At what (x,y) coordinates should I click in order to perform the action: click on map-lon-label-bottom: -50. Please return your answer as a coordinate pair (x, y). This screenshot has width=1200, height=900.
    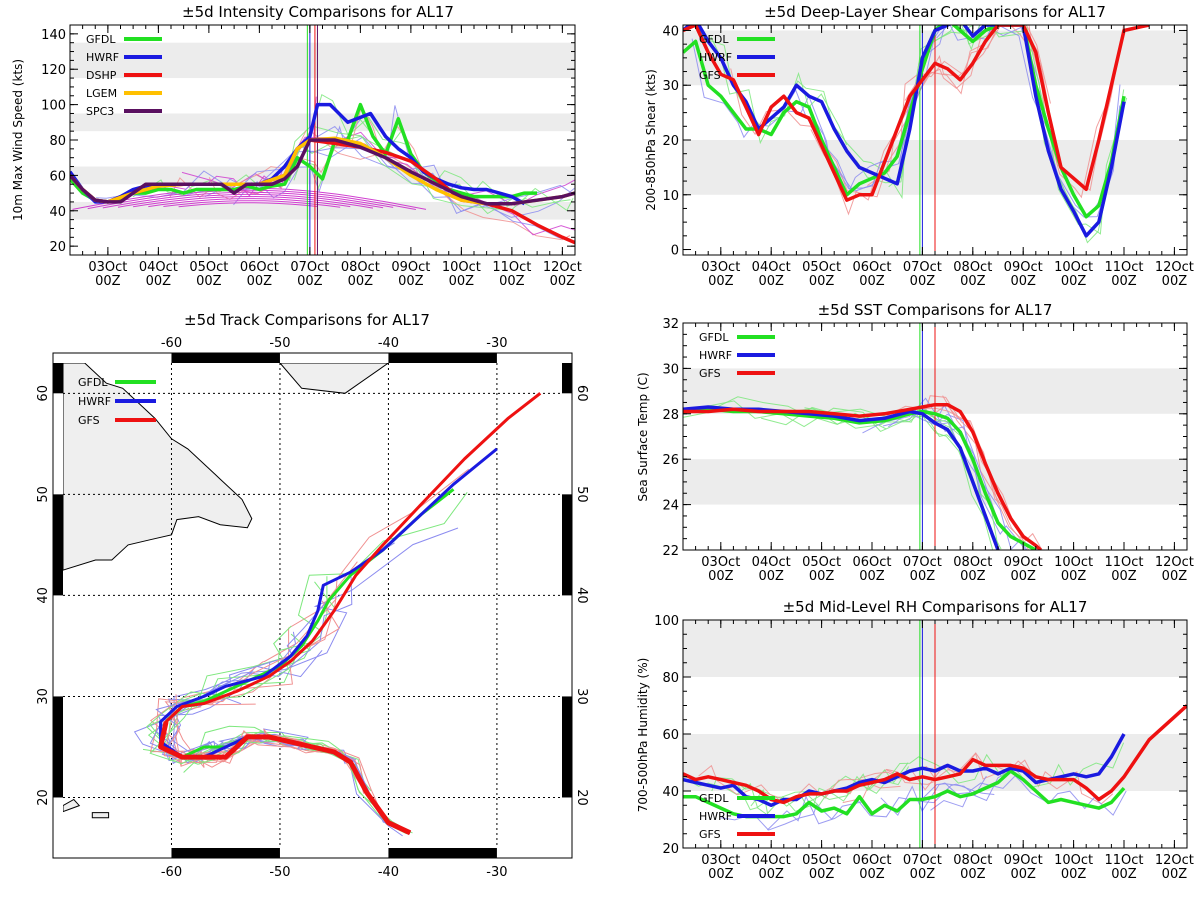
    Looking at the image, I should click on (279, 872).